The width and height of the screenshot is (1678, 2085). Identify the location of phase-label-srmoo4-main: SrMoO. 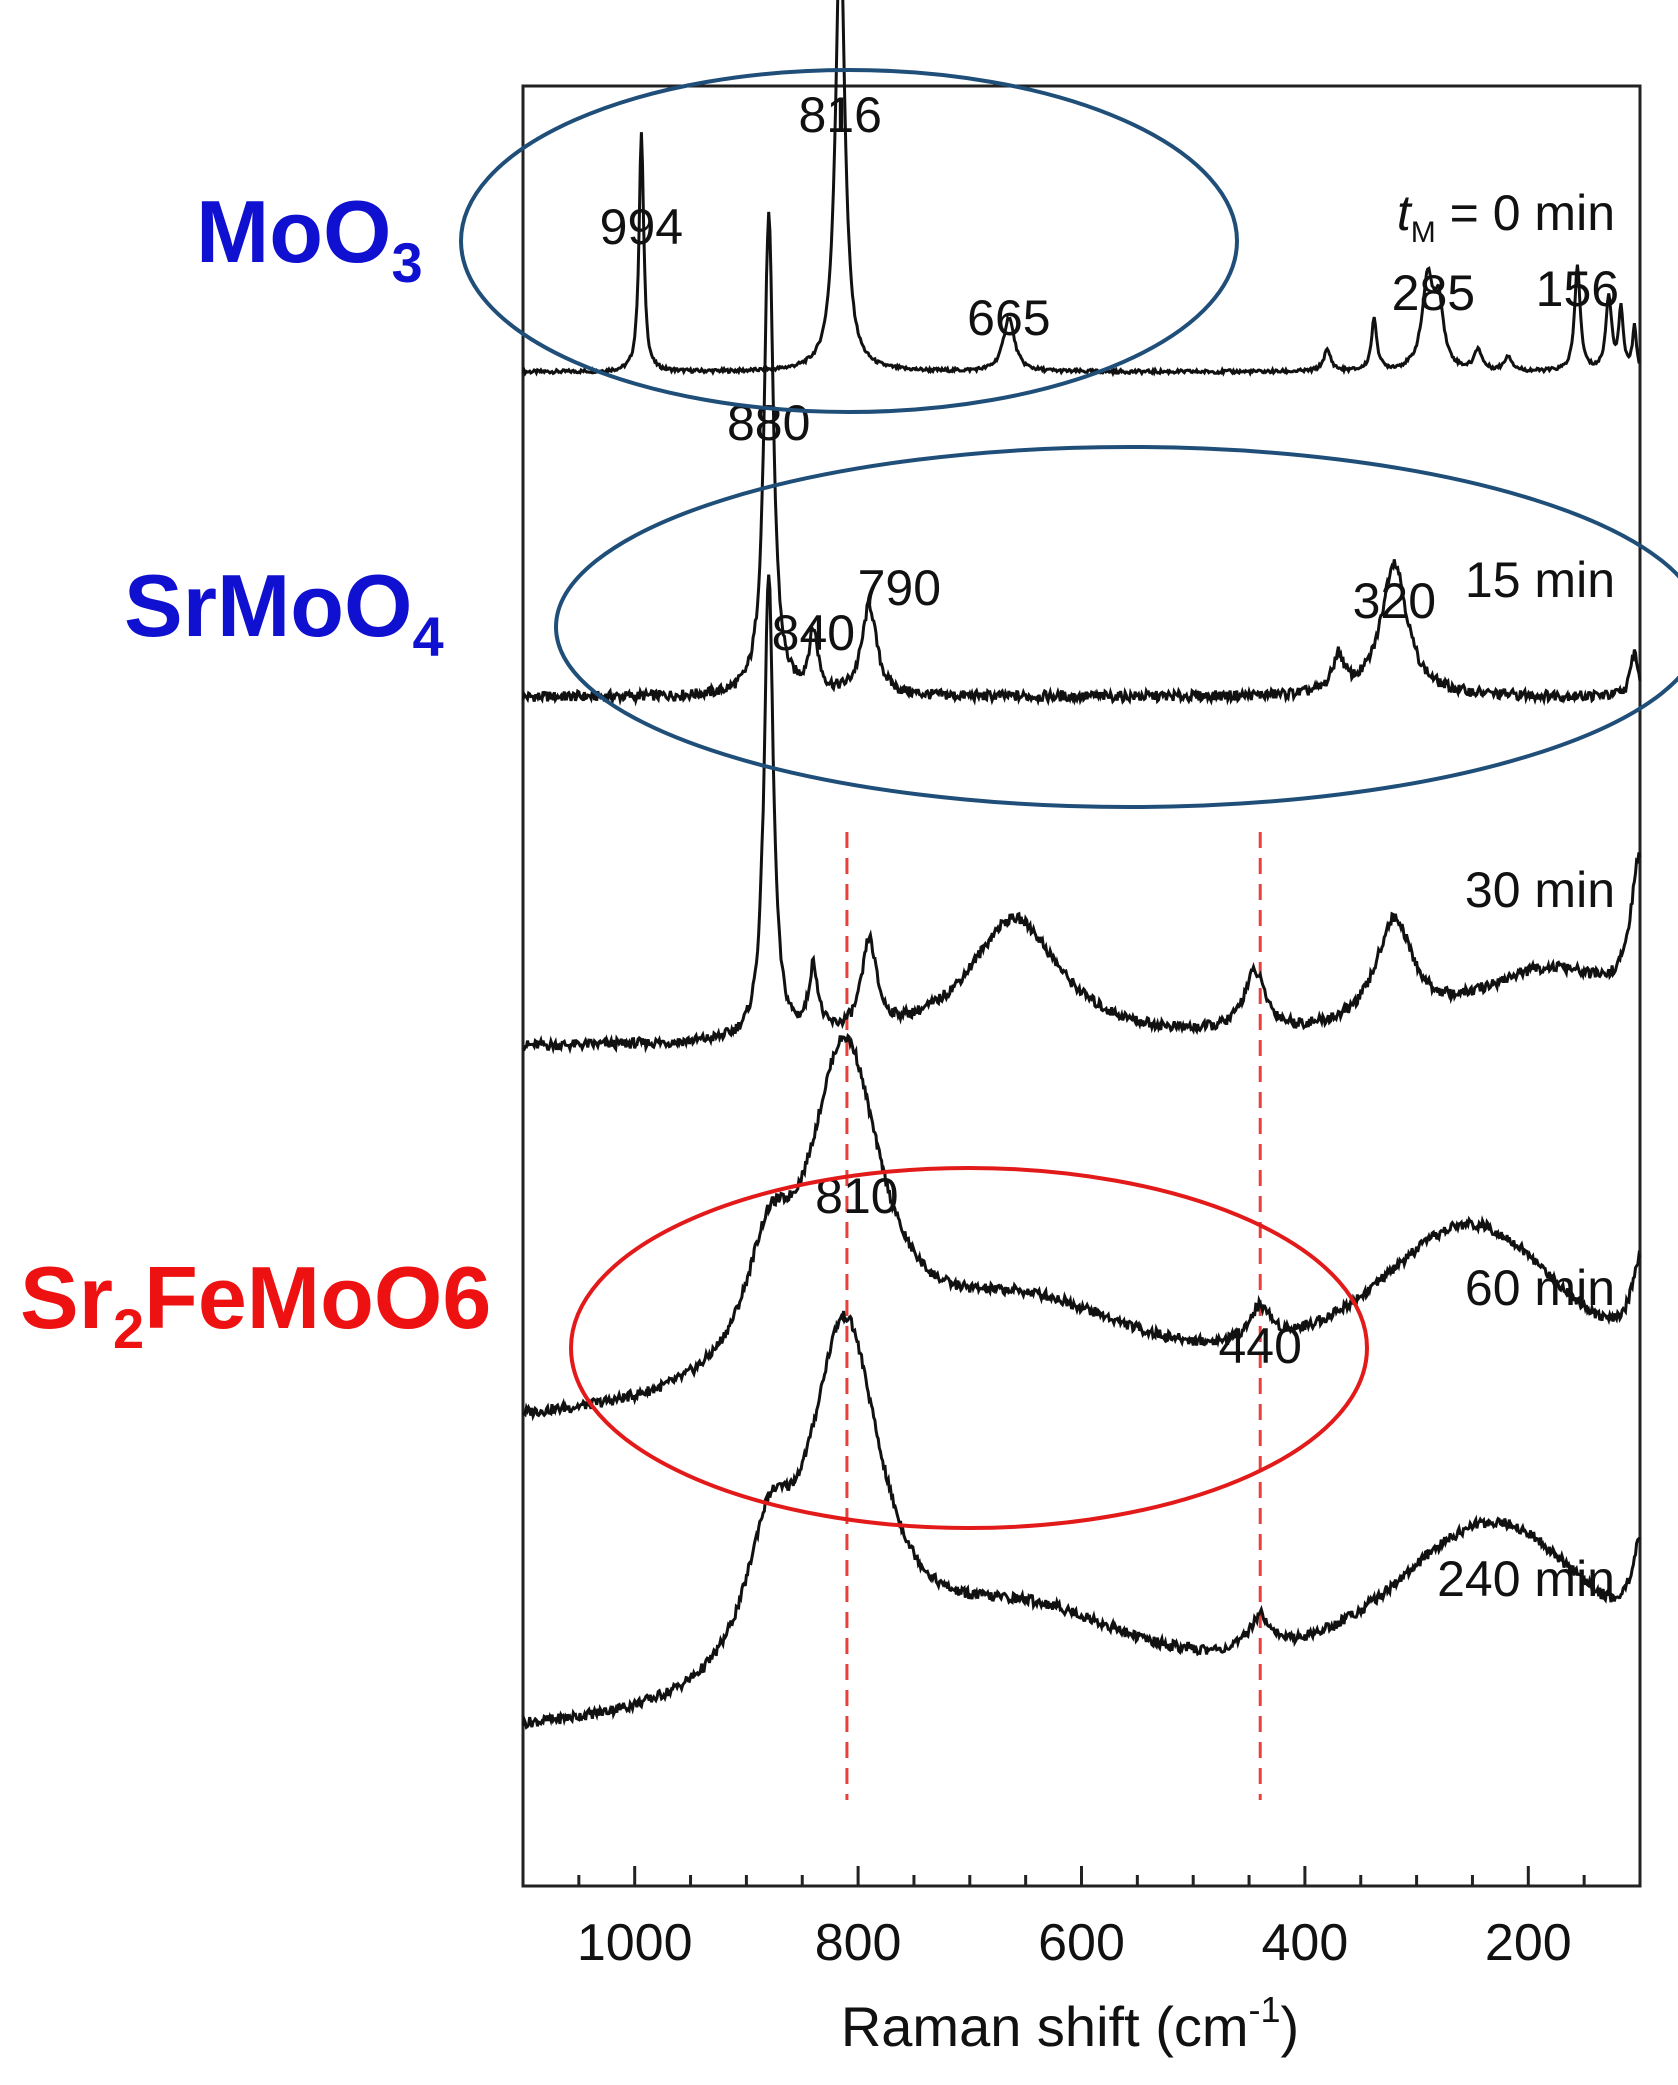
(268, 605).